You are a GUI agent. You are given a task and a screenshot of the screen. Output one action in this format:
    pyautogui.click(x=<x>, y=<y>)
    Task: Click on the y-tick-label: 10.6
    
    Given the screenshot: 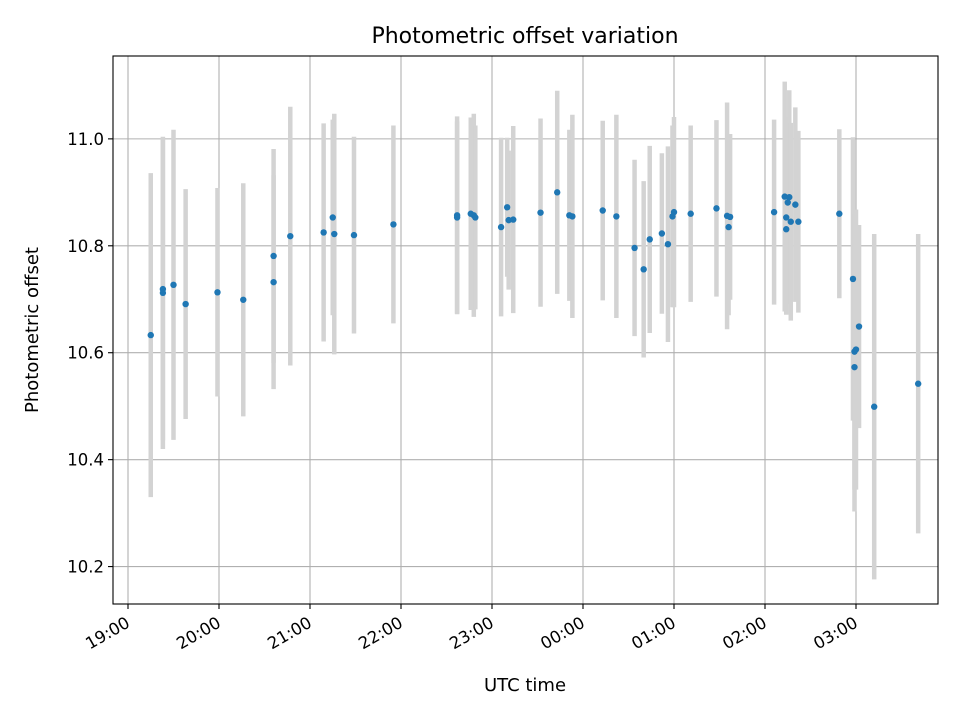 What is the action you would take?
    pyautogui.click(x=85, y=353)
    